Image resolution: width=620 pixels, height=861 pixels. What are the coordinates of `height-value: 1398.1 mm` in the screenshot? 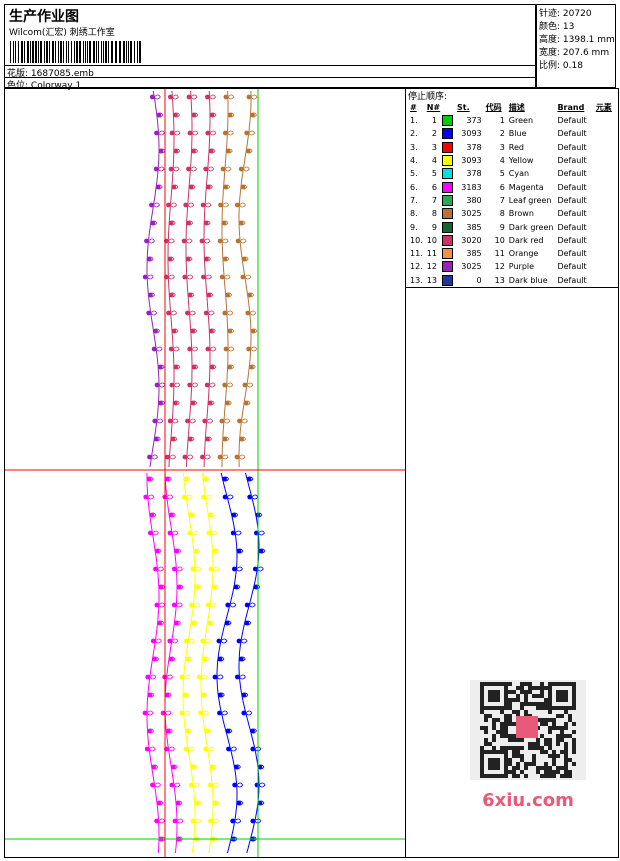 It's located at (588, 40).